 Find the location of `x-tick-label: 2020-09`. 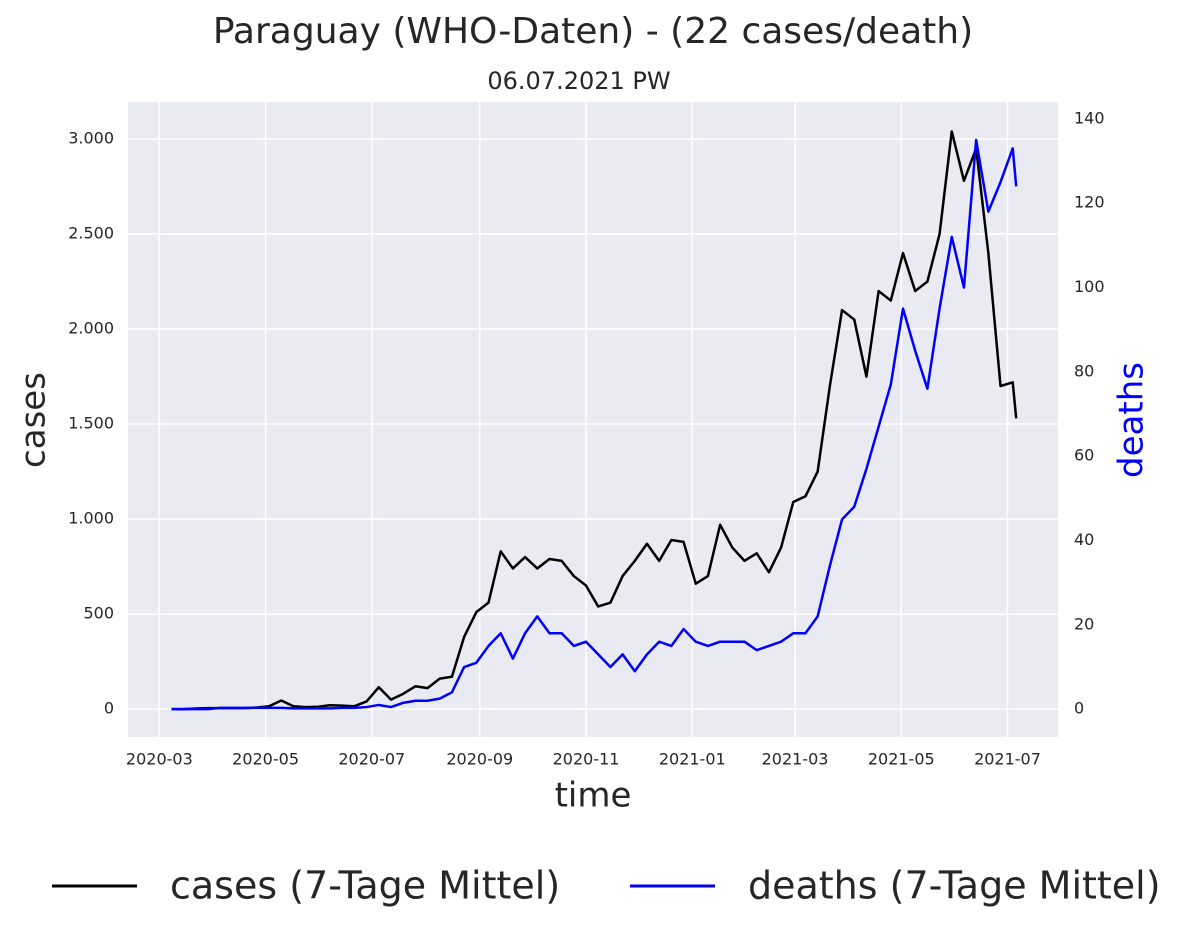

x-tick-label: 2020-09 is located at coordinates (479, 759).